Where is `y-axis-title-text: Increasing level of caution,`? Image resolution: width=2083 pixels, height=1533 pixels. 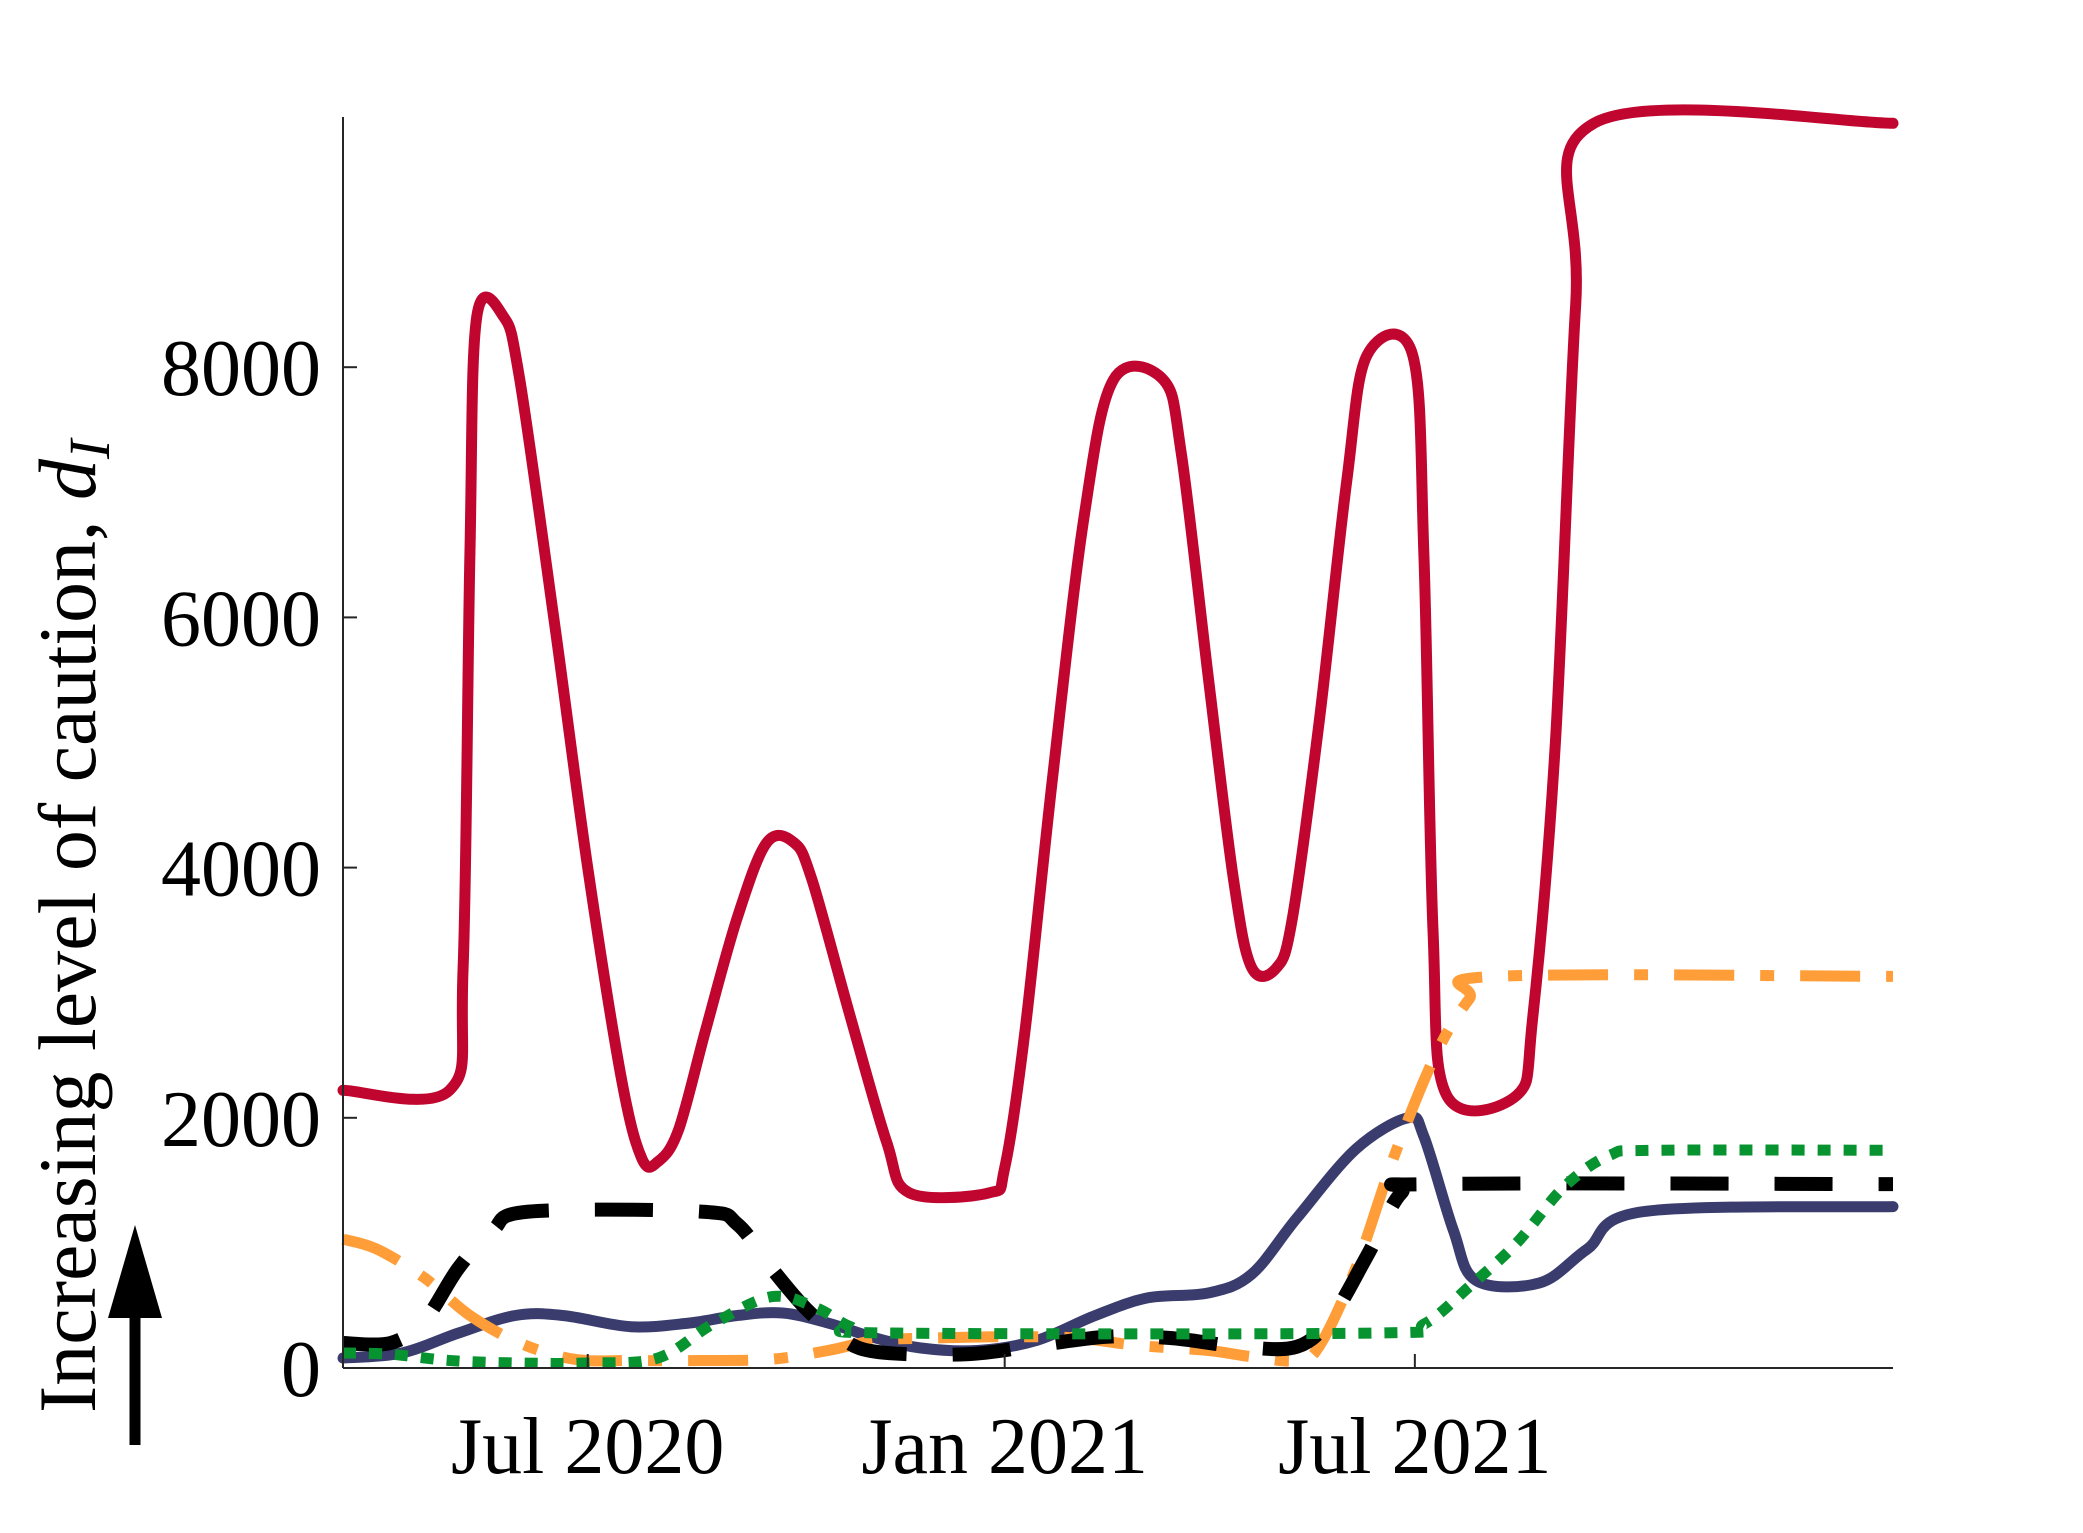 y-axis-title-text: Increasing level of caution, is located at coordinates (67, 956).